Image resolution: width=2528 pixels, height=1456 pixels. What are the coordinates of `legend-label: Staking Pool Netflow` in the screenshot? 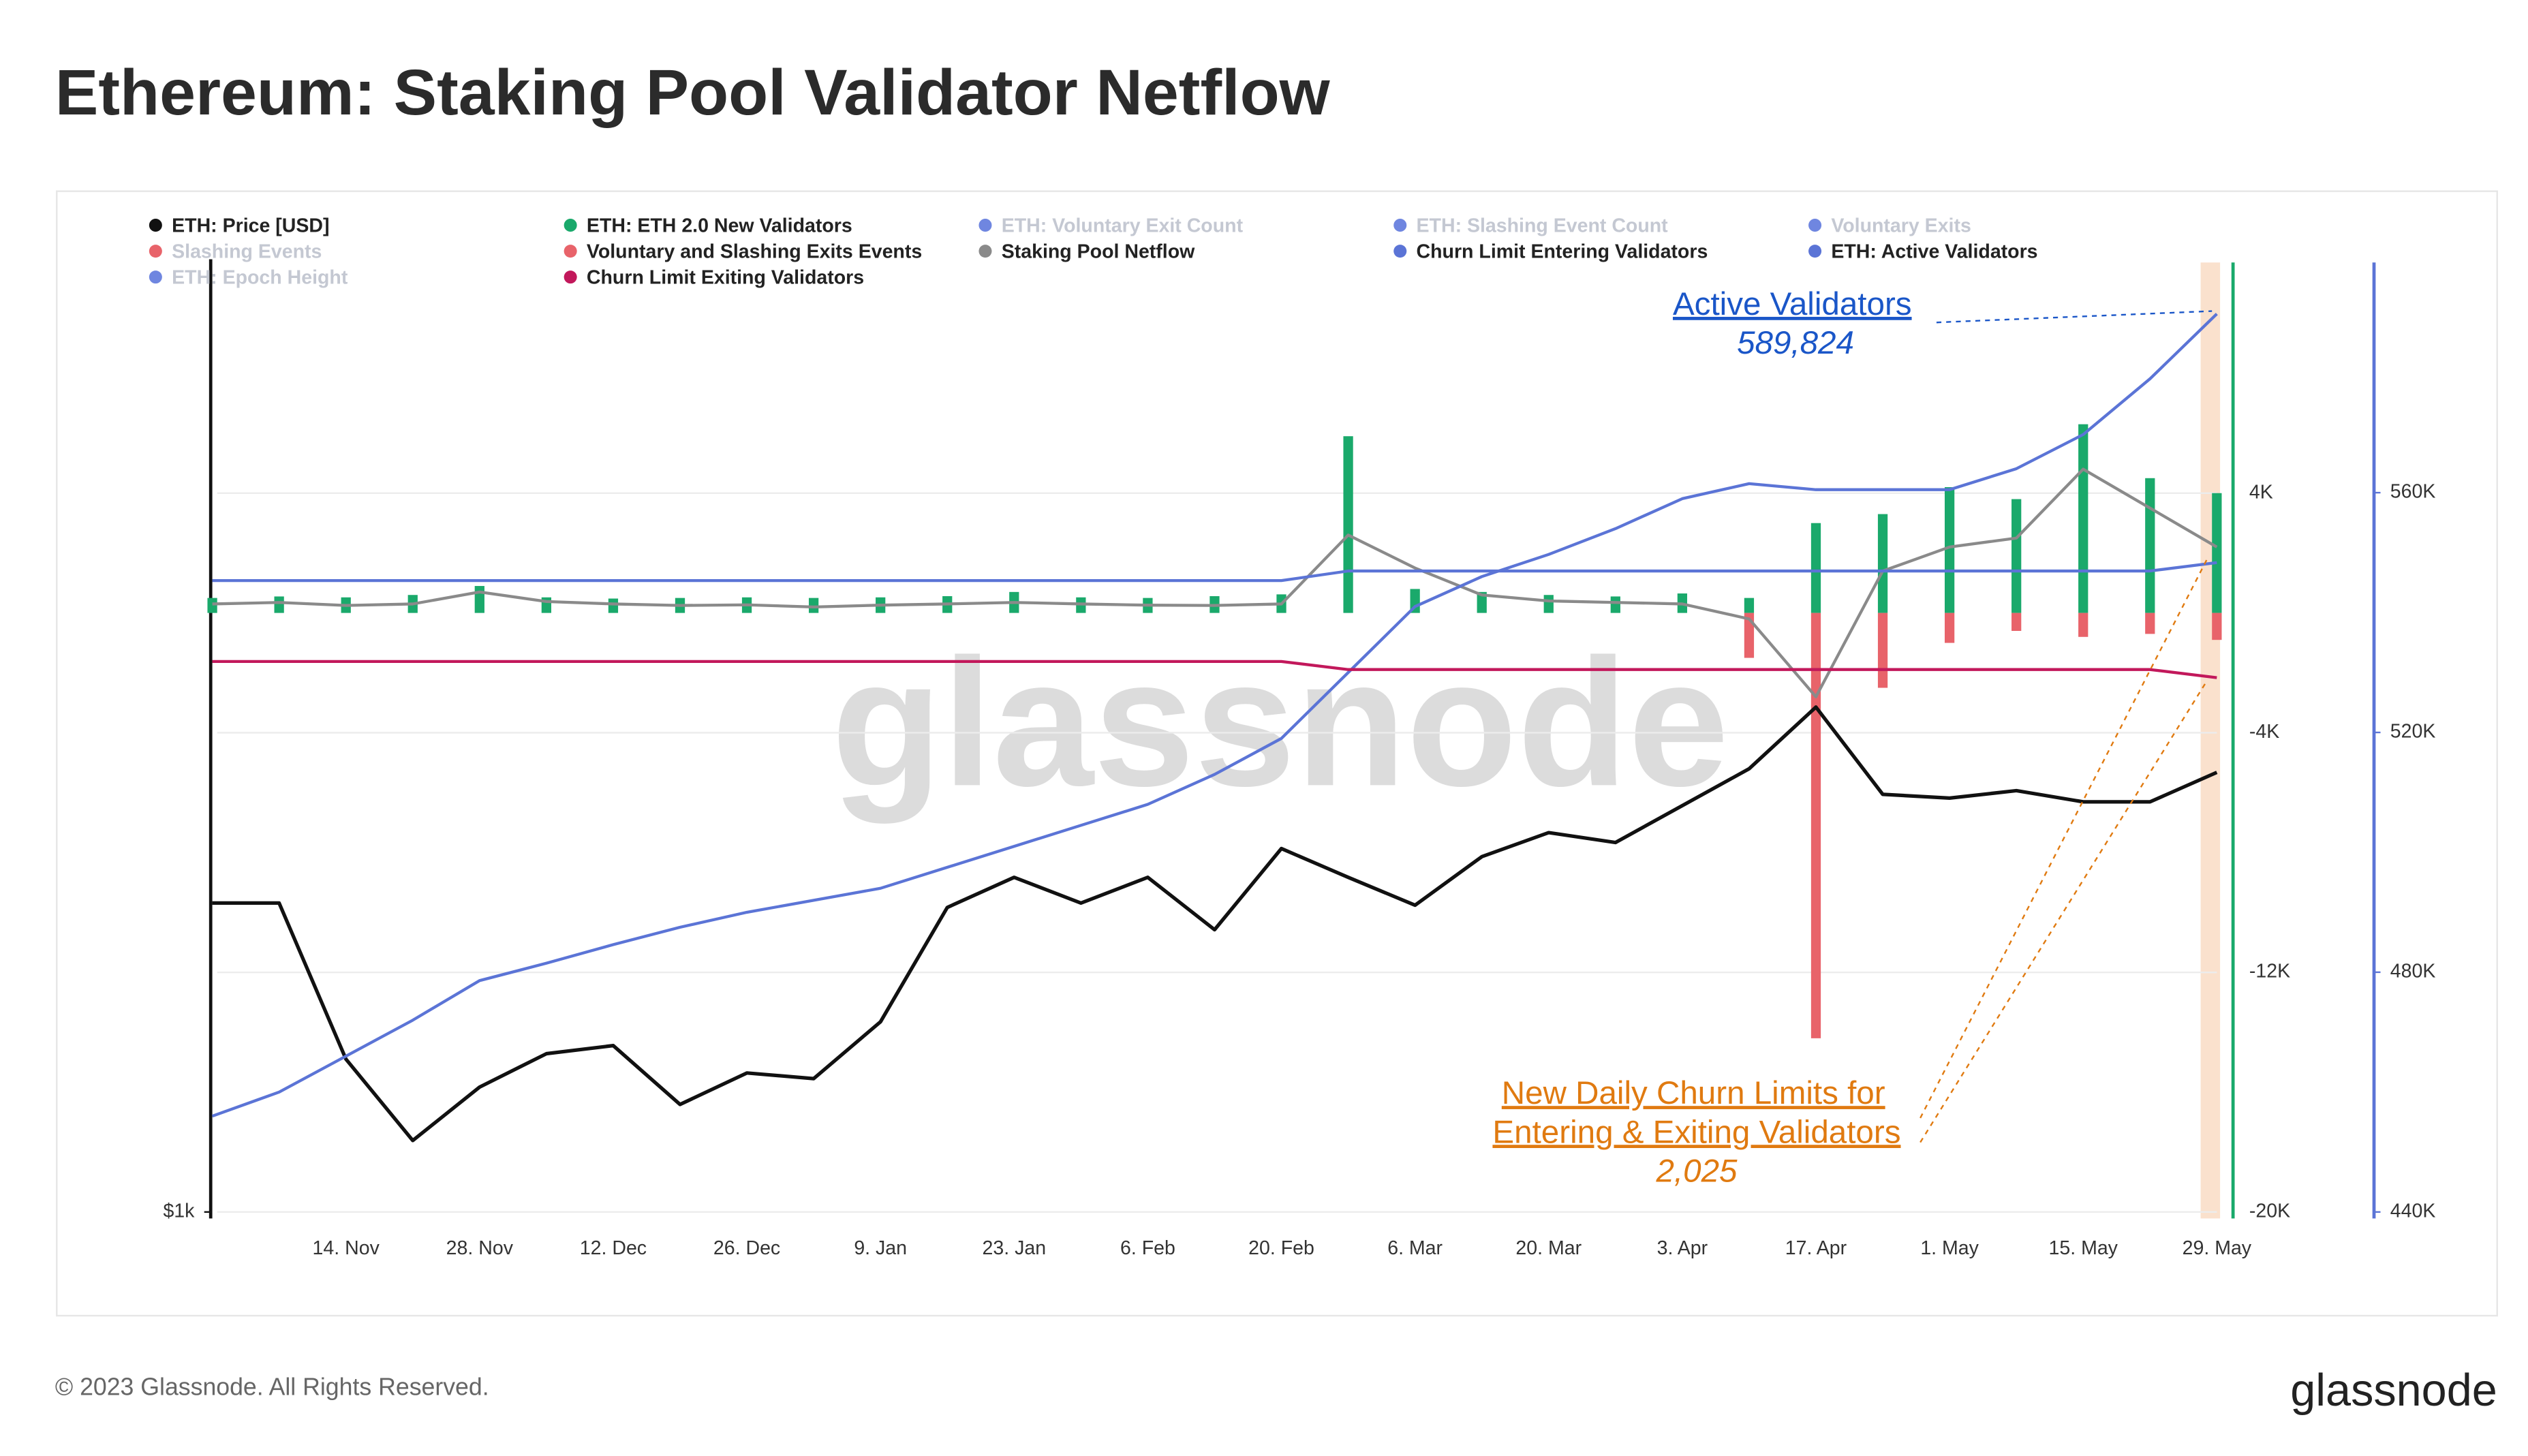 It's located at (1098, 252).